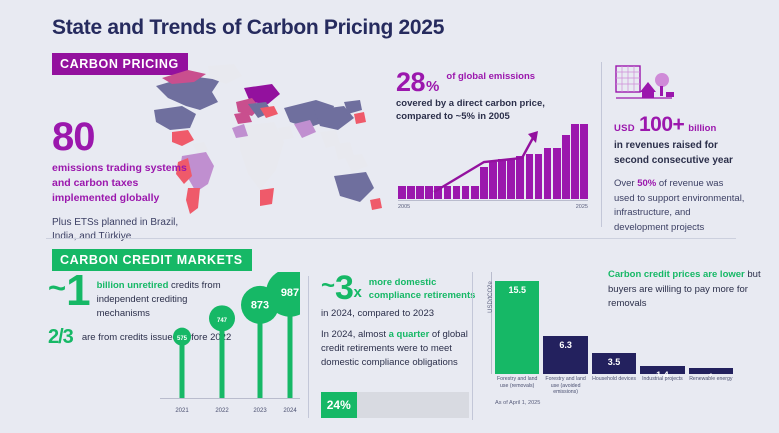  Describe the element at coordinates (355, 334) in the screenshot. I see `stat-3x-line2-pre: In 2024, almost` at that location.